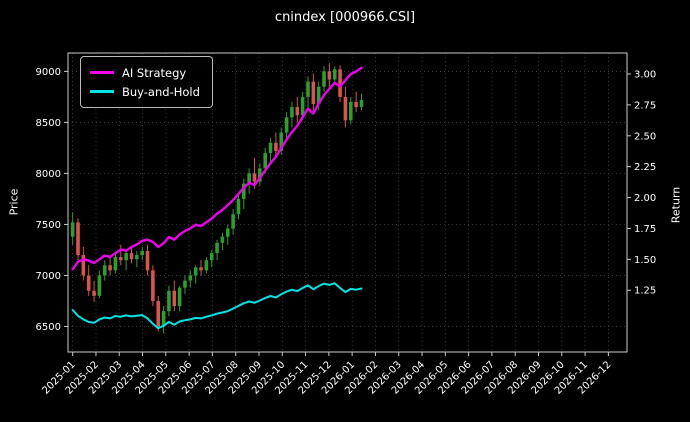 This screenshot has width=690, height=422. What do you see at coordinates (645, 291) in the screenshot?
I see `svg-text: 1.25` at bounding box center [645, 291].